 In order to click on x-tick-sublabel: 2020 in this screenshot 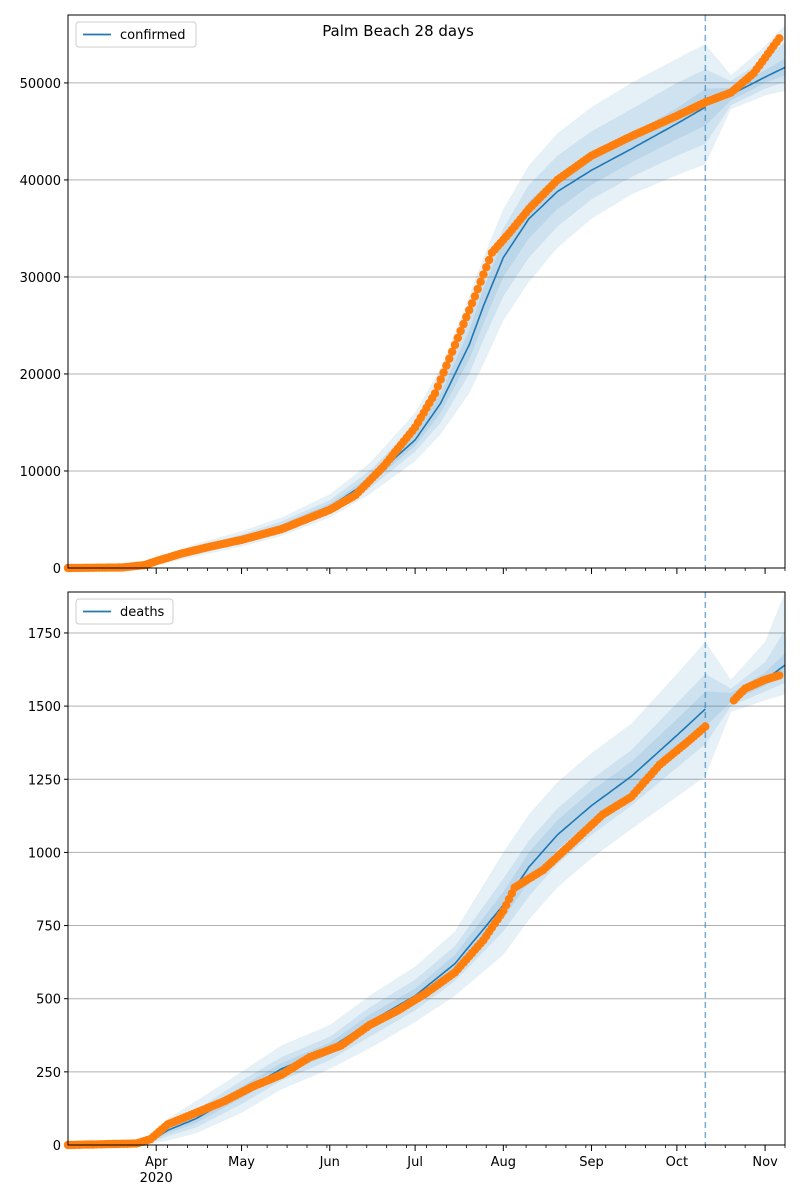, I will do `click(156, 1178)`.